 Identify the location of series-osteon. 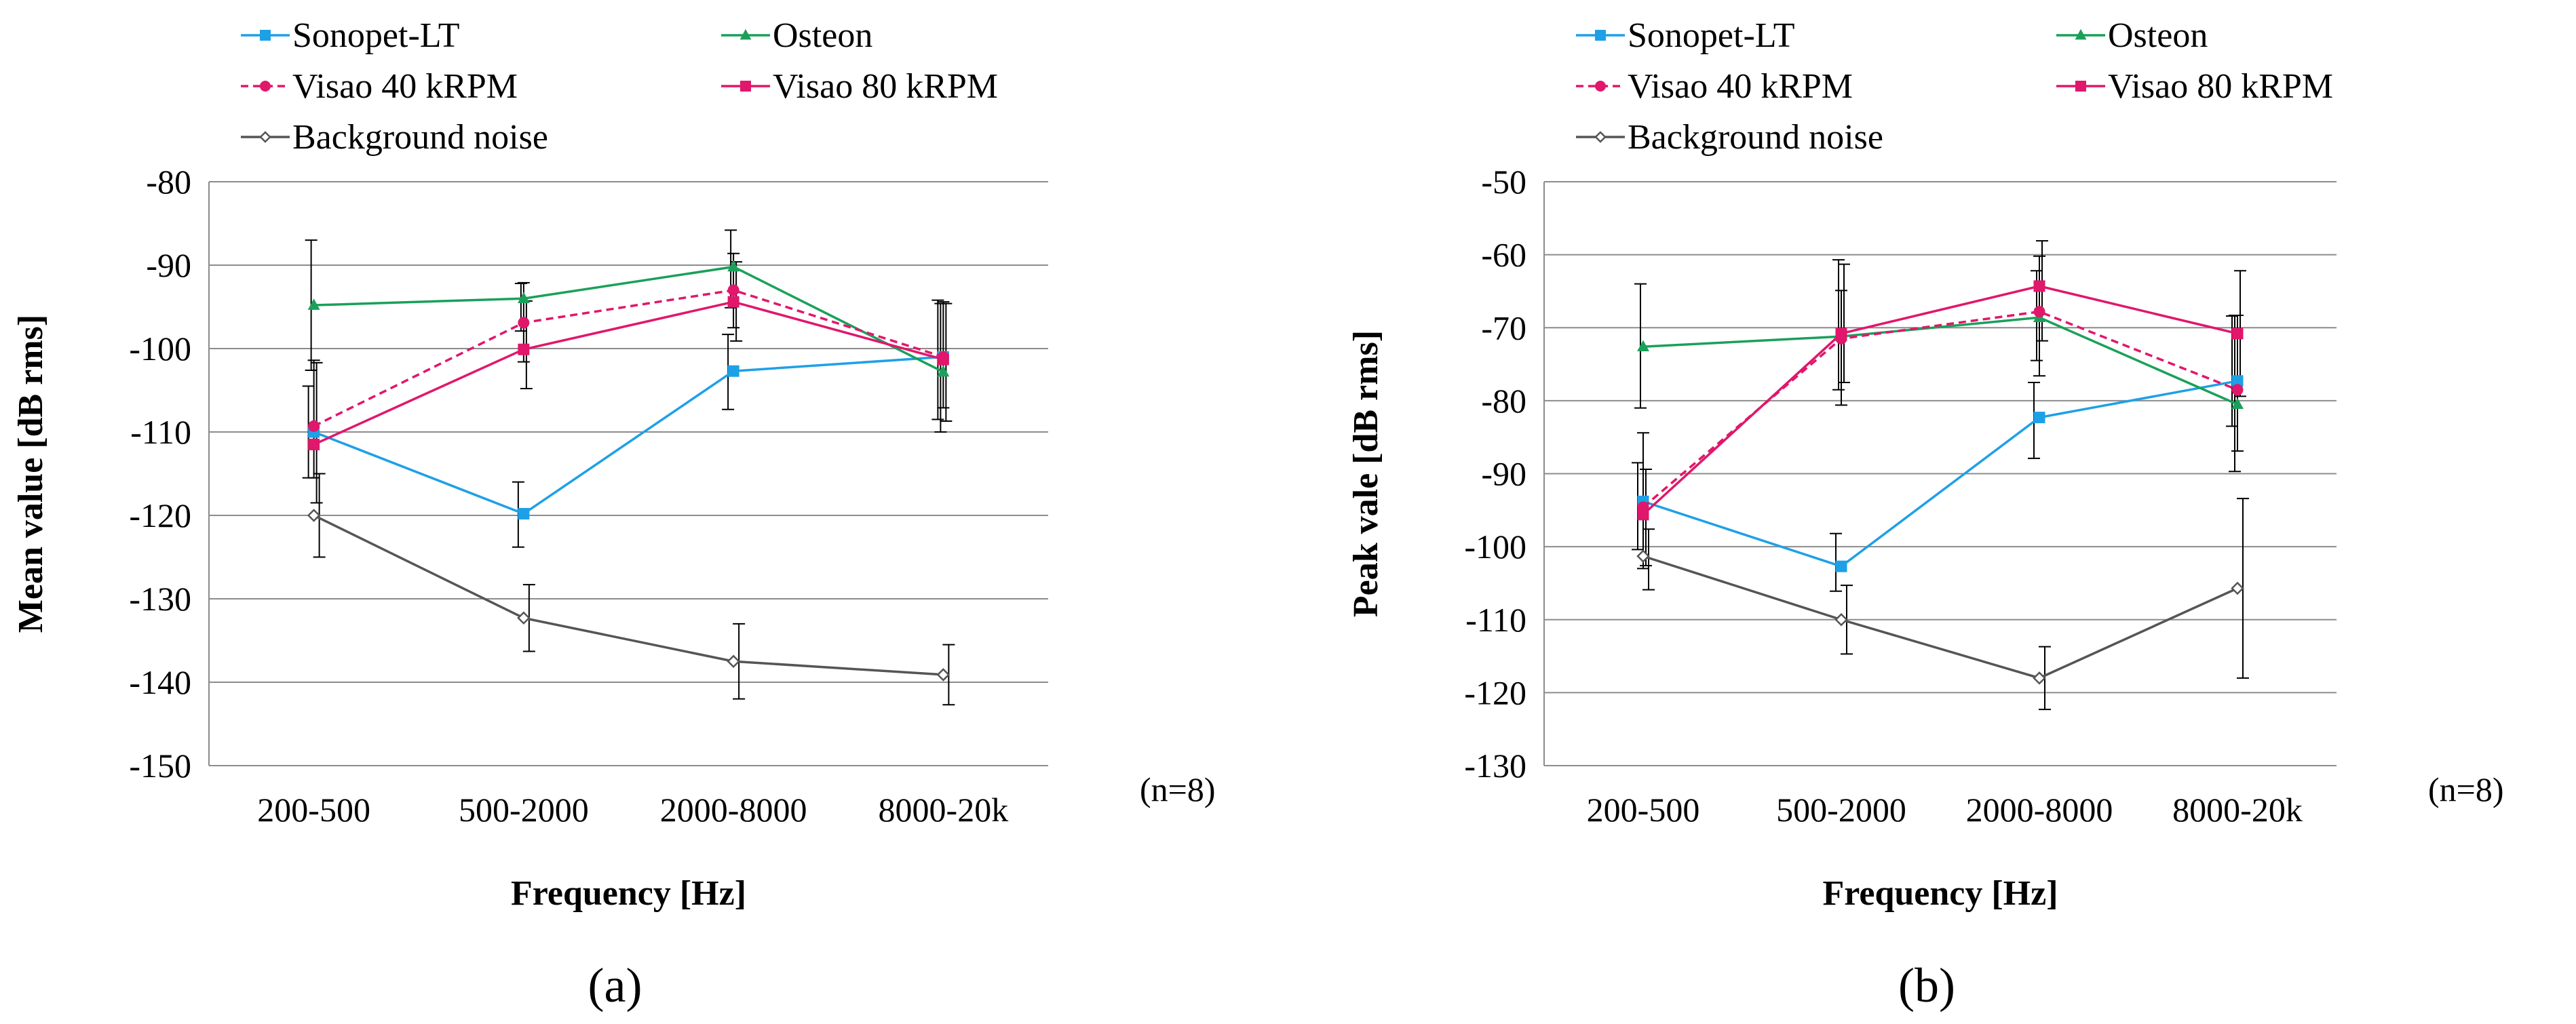
(628, 318).